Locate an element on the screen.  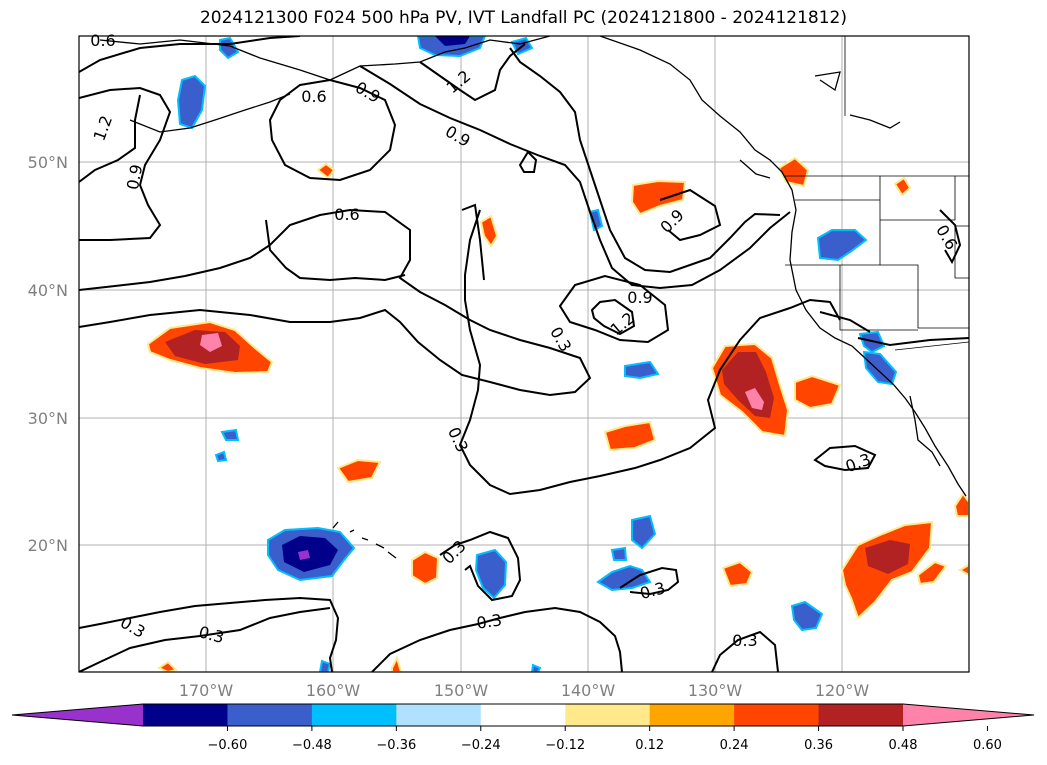
positive-pc-region-118w is located at coordinates (894, 570).